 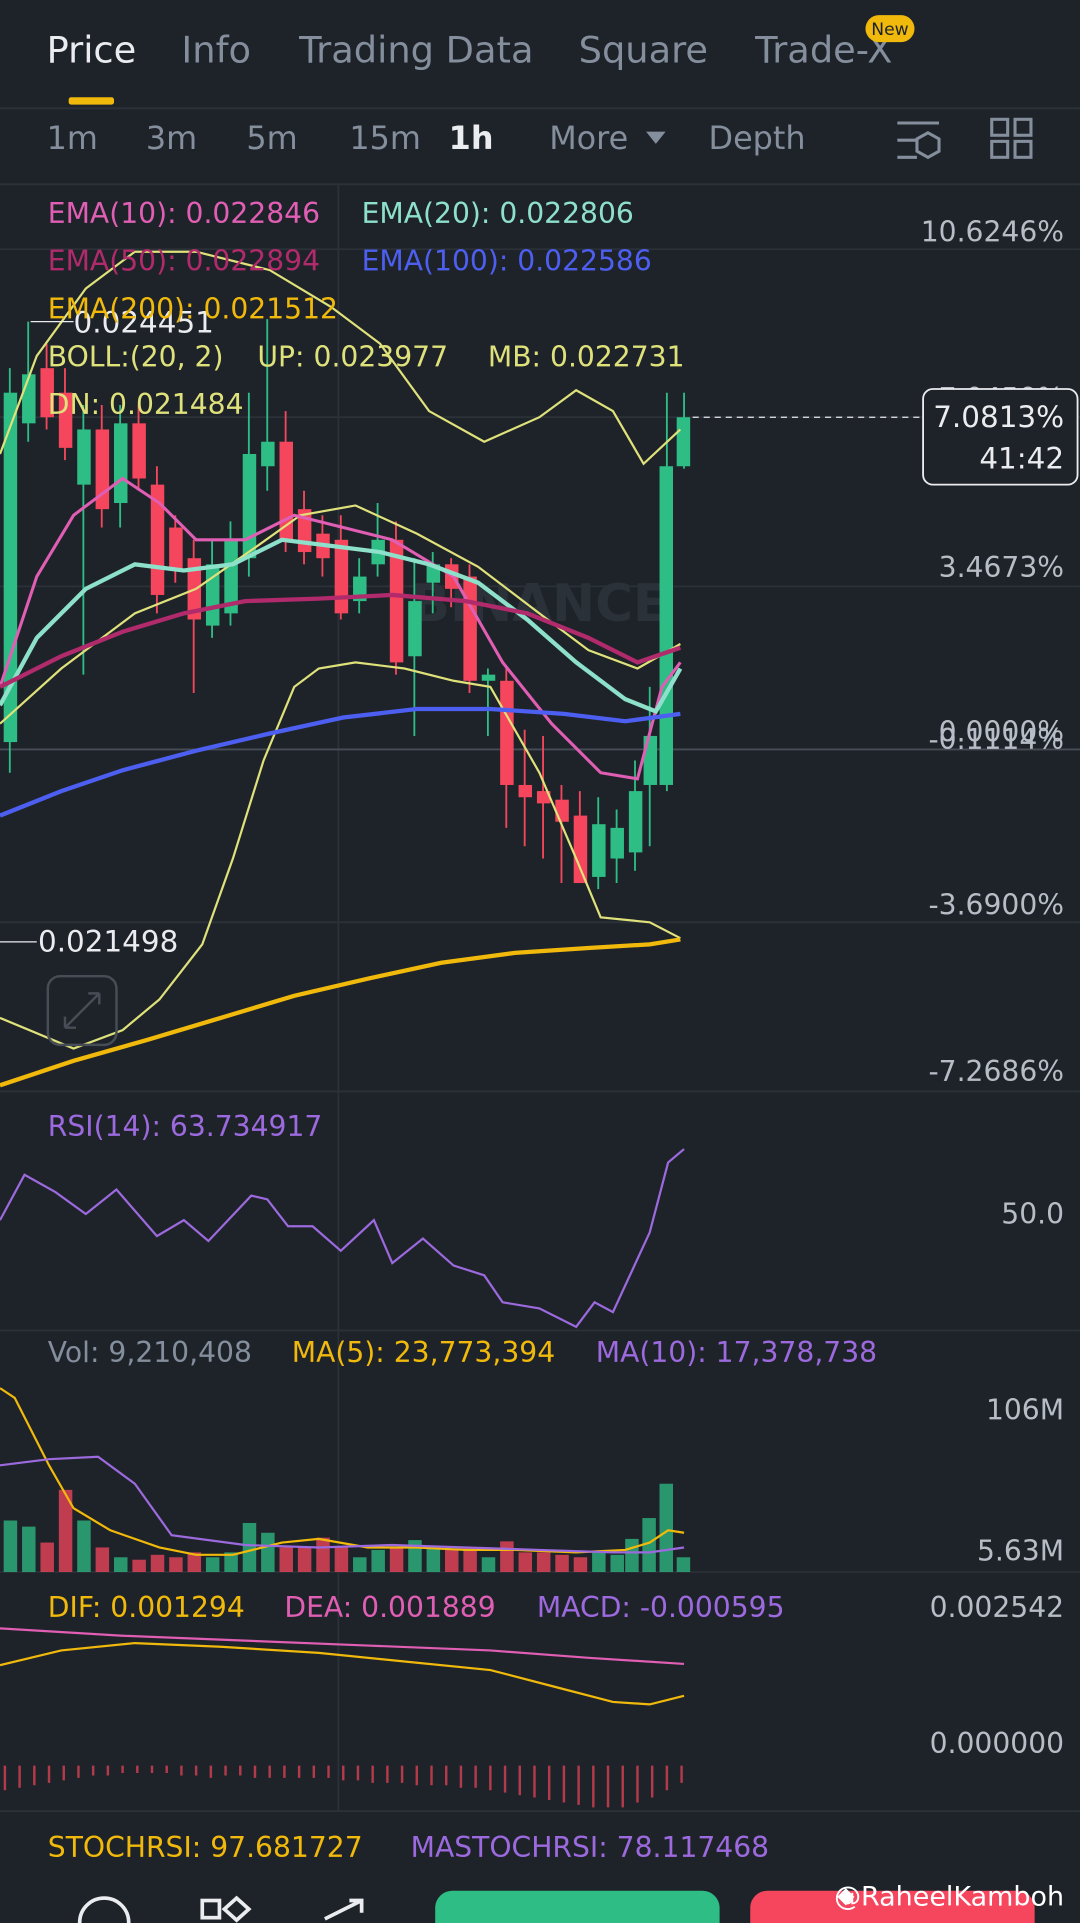 I want to click on dif-line, so click(x=342, y=1673).